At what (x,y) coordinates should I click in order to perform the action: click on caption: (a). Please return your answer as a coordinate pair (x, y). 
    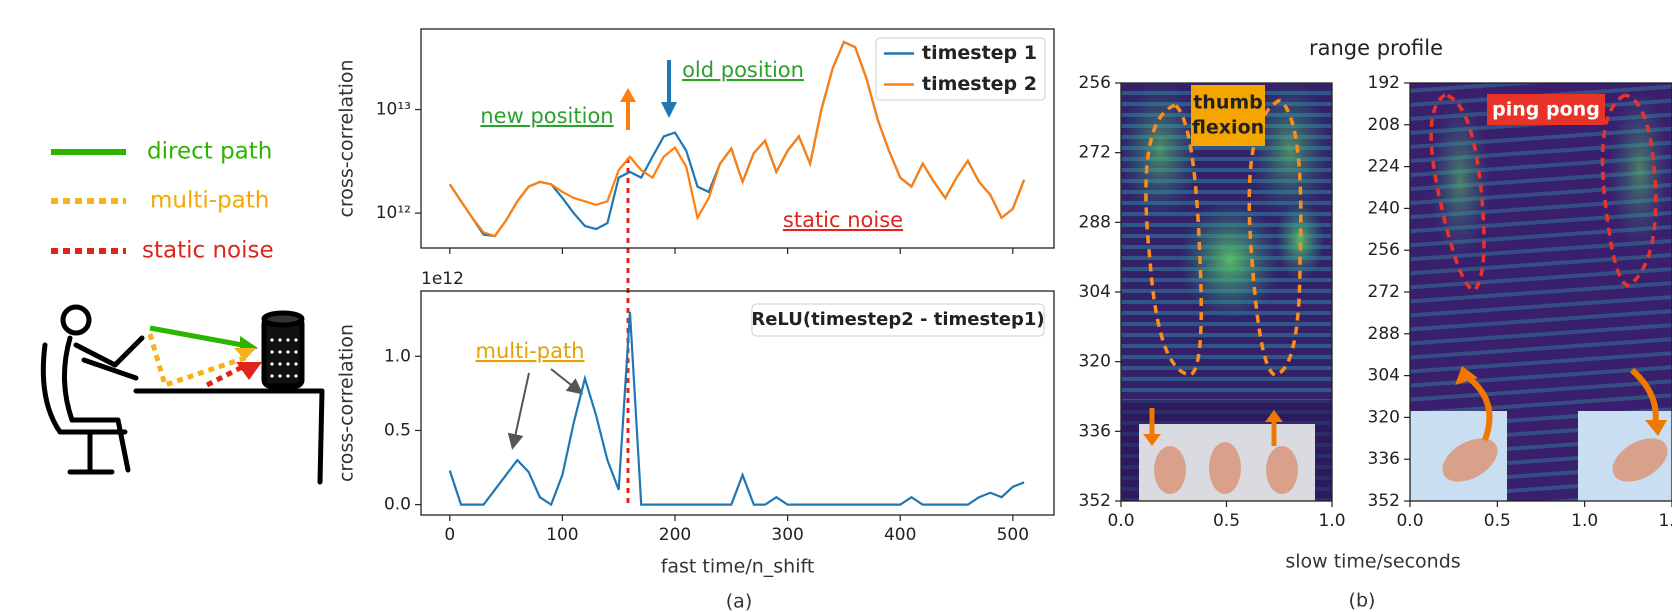
    Looking at the image, I should click on (739, 601).